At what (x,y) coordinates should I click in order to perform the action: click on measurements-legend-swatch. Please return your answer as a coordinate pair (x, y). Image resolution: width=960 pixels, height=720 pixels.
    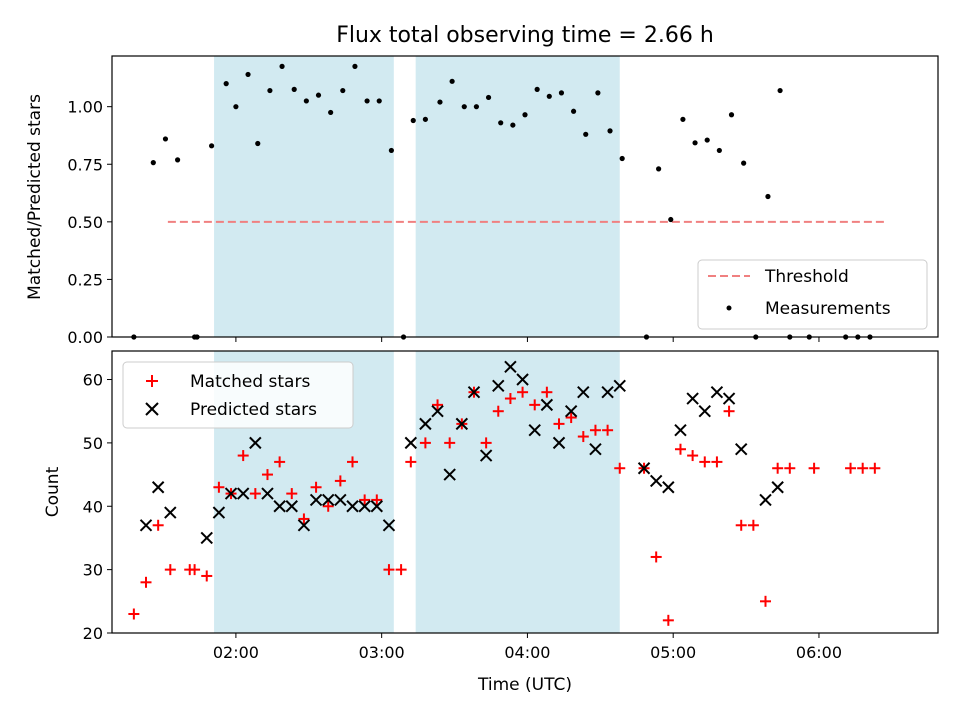
    Looking at the image, I should click on (729, 308).